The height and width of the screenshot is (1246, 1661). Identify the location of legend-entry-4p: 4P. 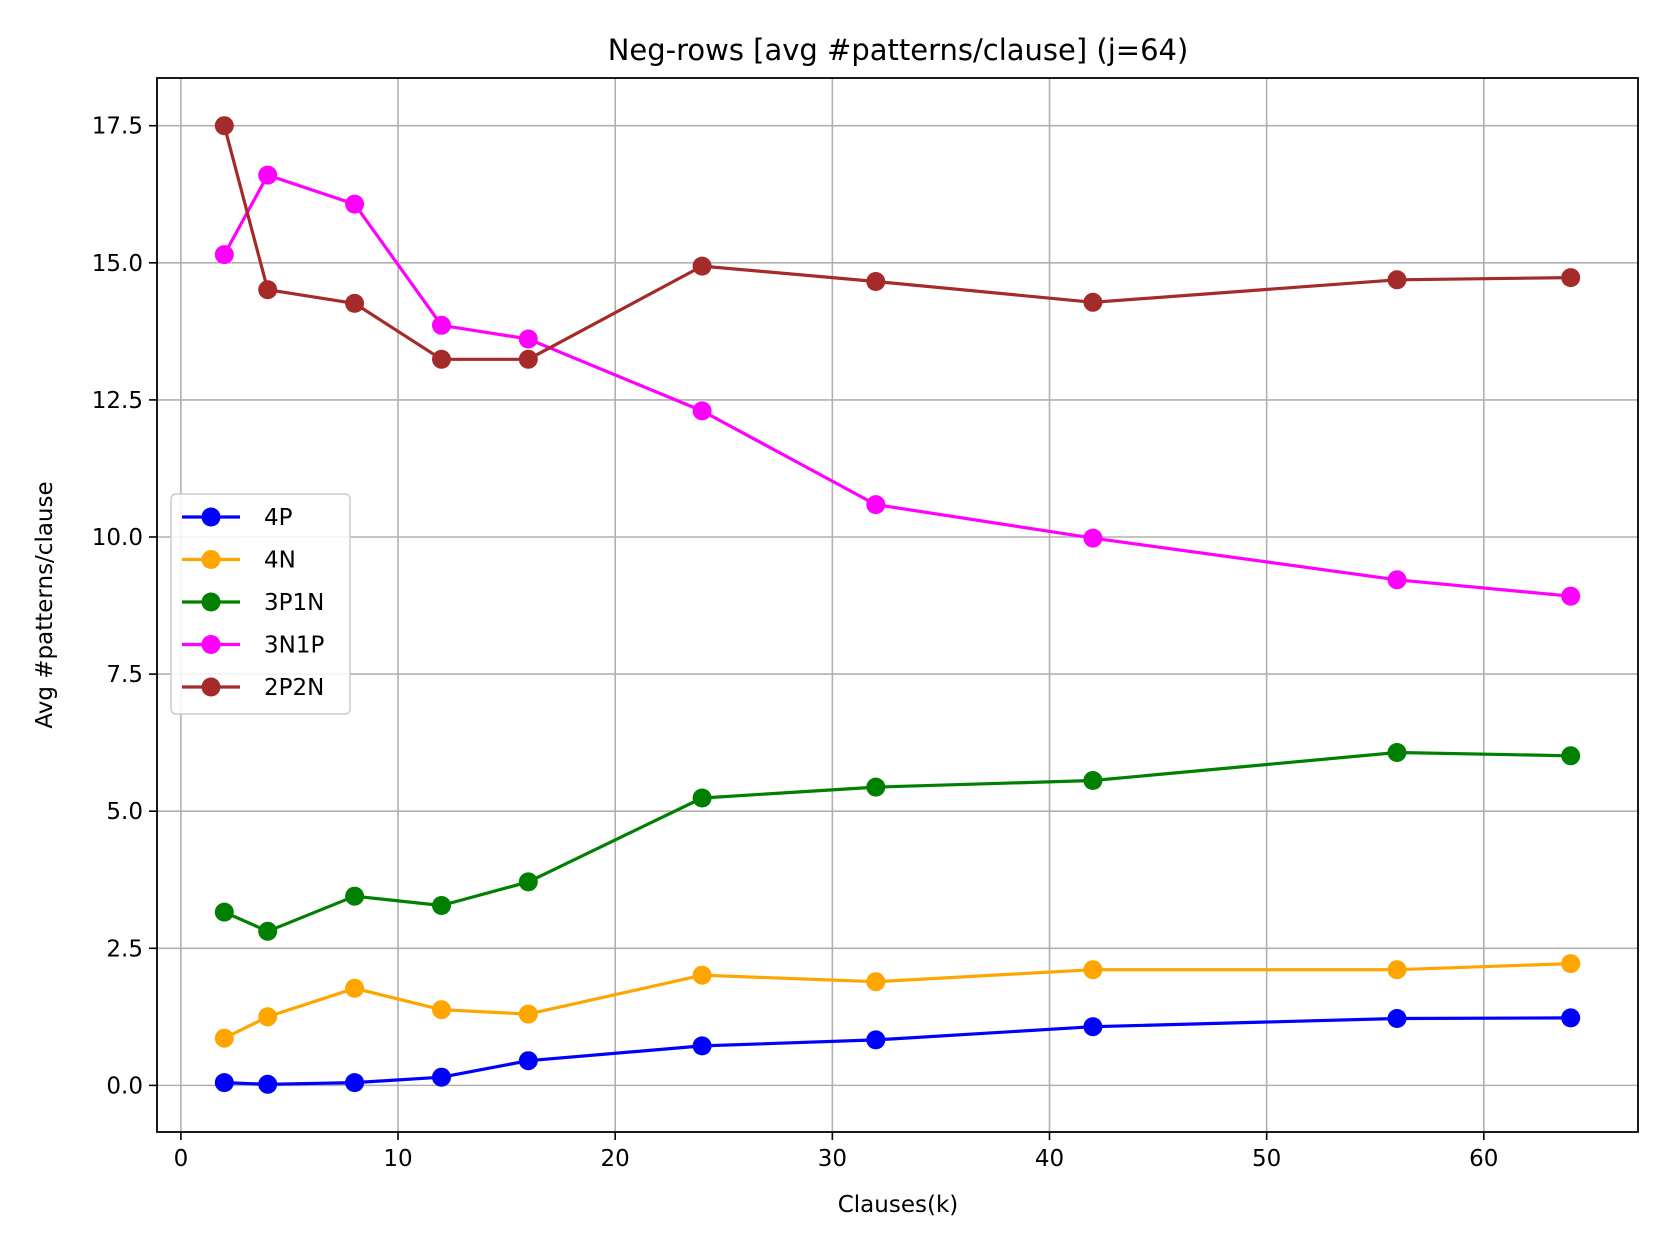
(237, 518).